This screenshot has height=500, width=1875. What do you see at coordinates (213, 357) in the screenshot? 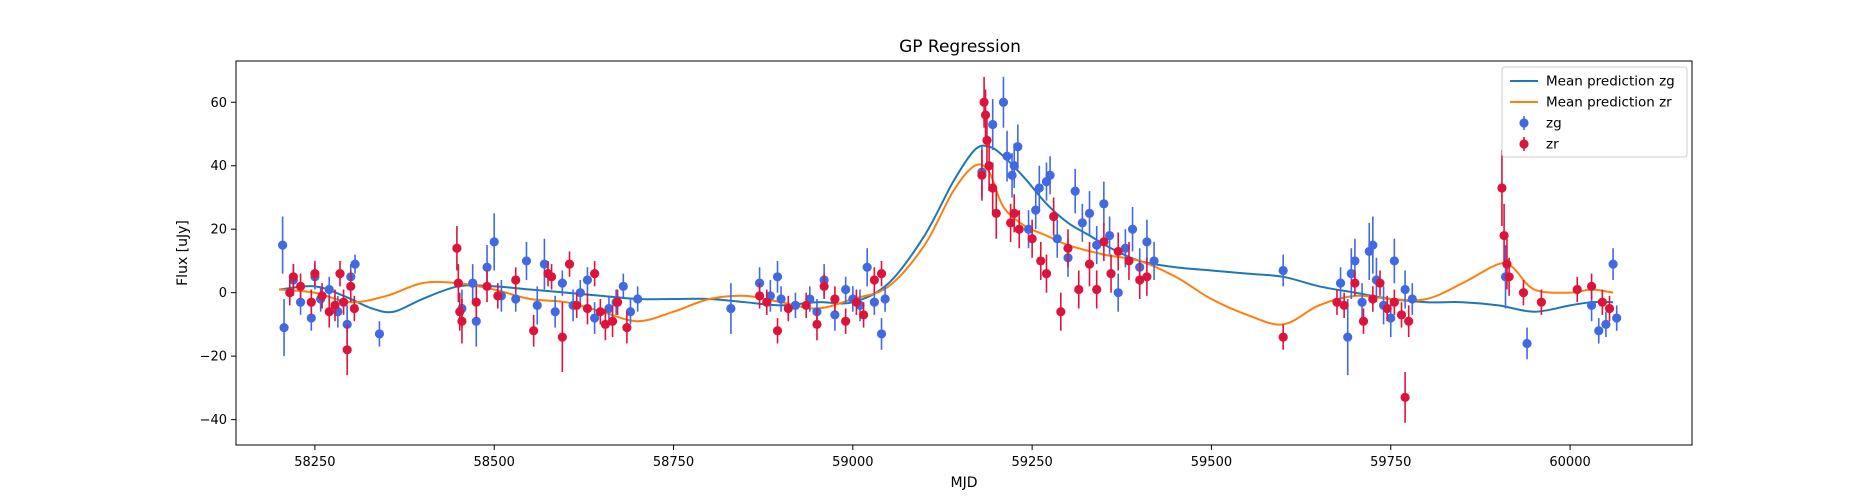
I see `y-tick-label: −20` at bounding box center [213, 357].